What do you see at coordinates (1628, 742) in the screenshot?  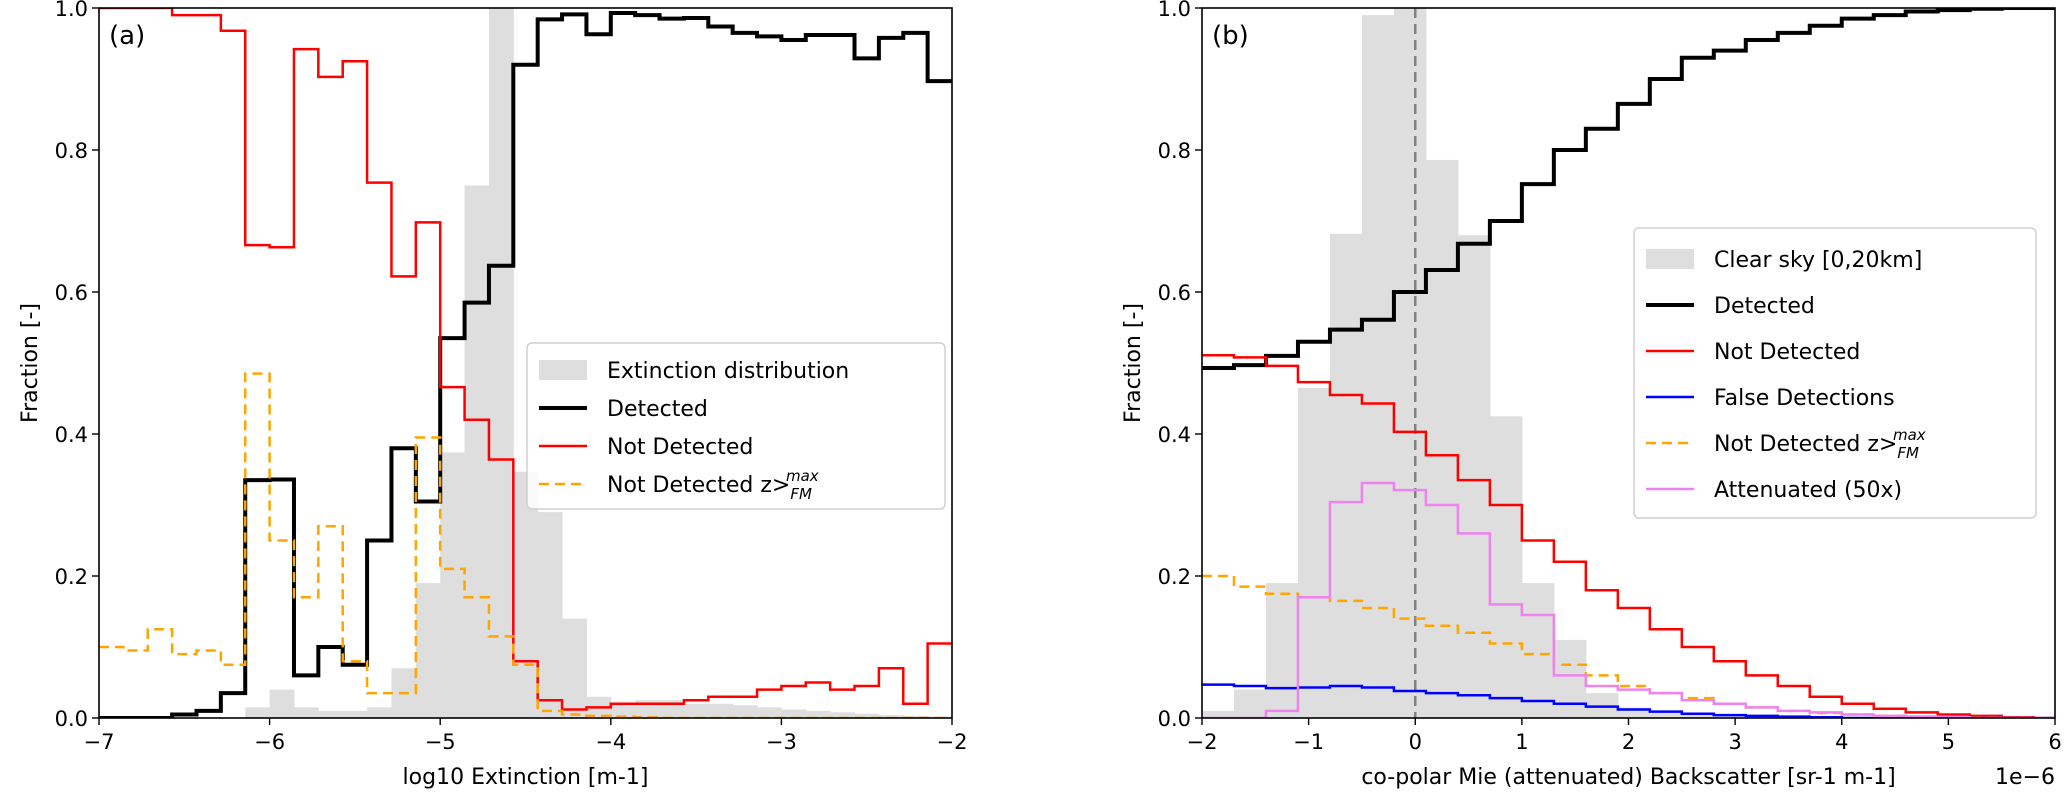 I see `x-tick-label: 2` at bounding box center [1628, 742].